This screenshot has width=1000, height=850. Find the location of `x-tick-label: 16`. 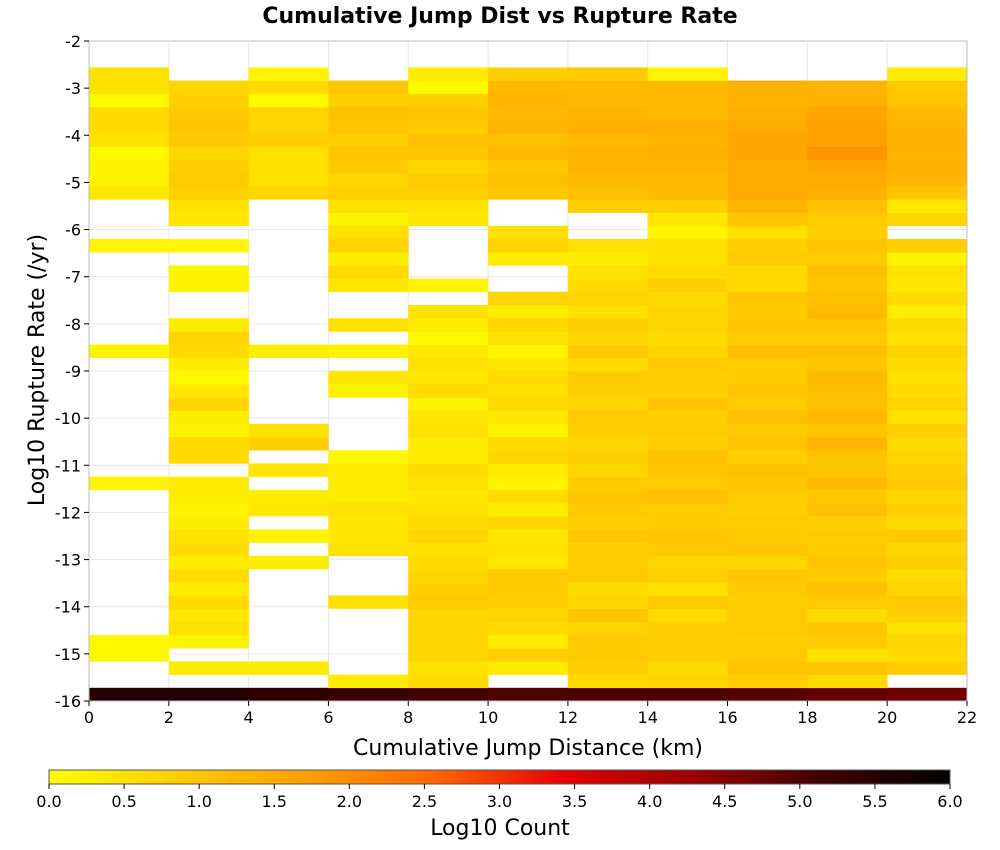

x-tick-label: 16 is located at coordinates (727, 717).